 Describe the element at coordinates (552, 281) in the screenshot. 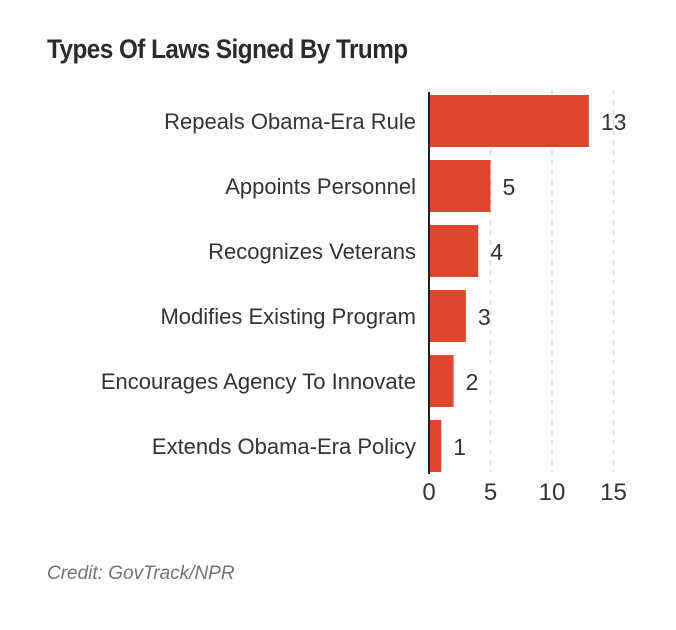

I see `gridlines` at that location.